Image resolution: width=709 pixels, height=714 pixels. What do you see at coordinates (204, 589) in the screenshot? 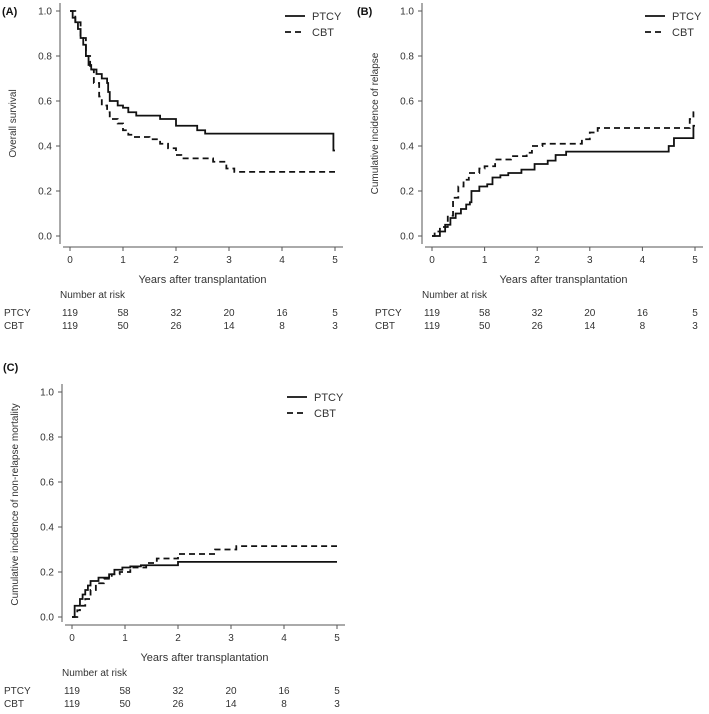
I see `series-ptcy-line` at bounding box center [204, 589].